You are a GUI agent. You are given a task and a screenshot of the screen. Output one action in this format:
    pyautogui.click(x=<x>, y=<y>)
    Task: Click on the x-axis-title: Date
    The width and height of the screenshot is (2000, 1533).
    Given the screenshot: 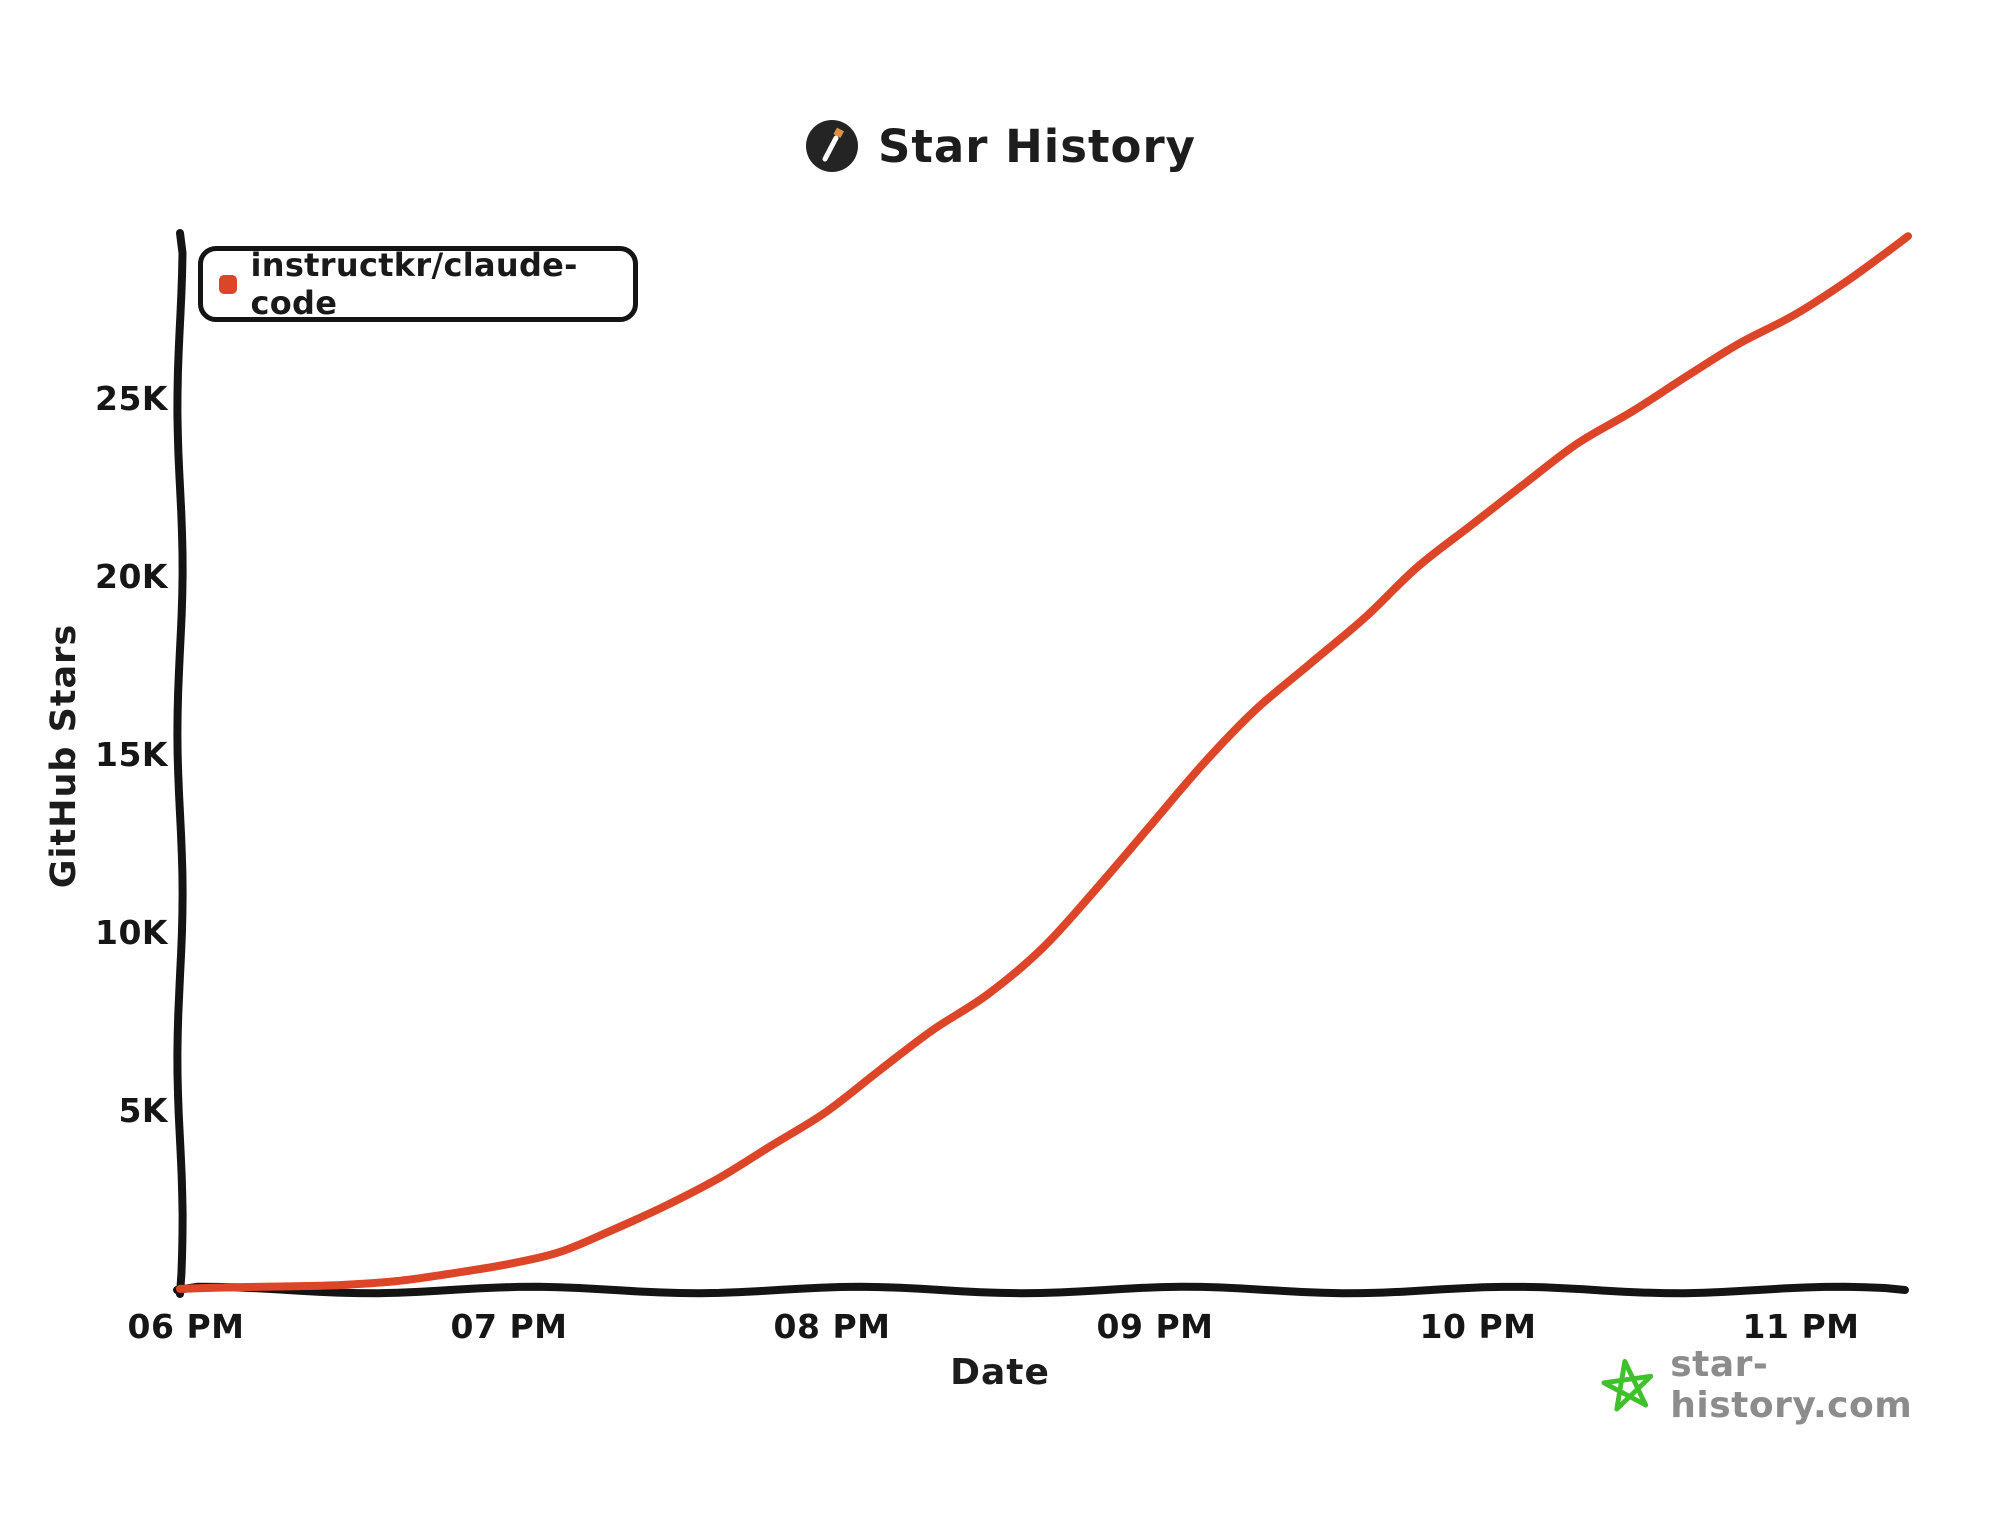 What is the action you would take?
    pyautogui.click(x=1000, y=1372)
    